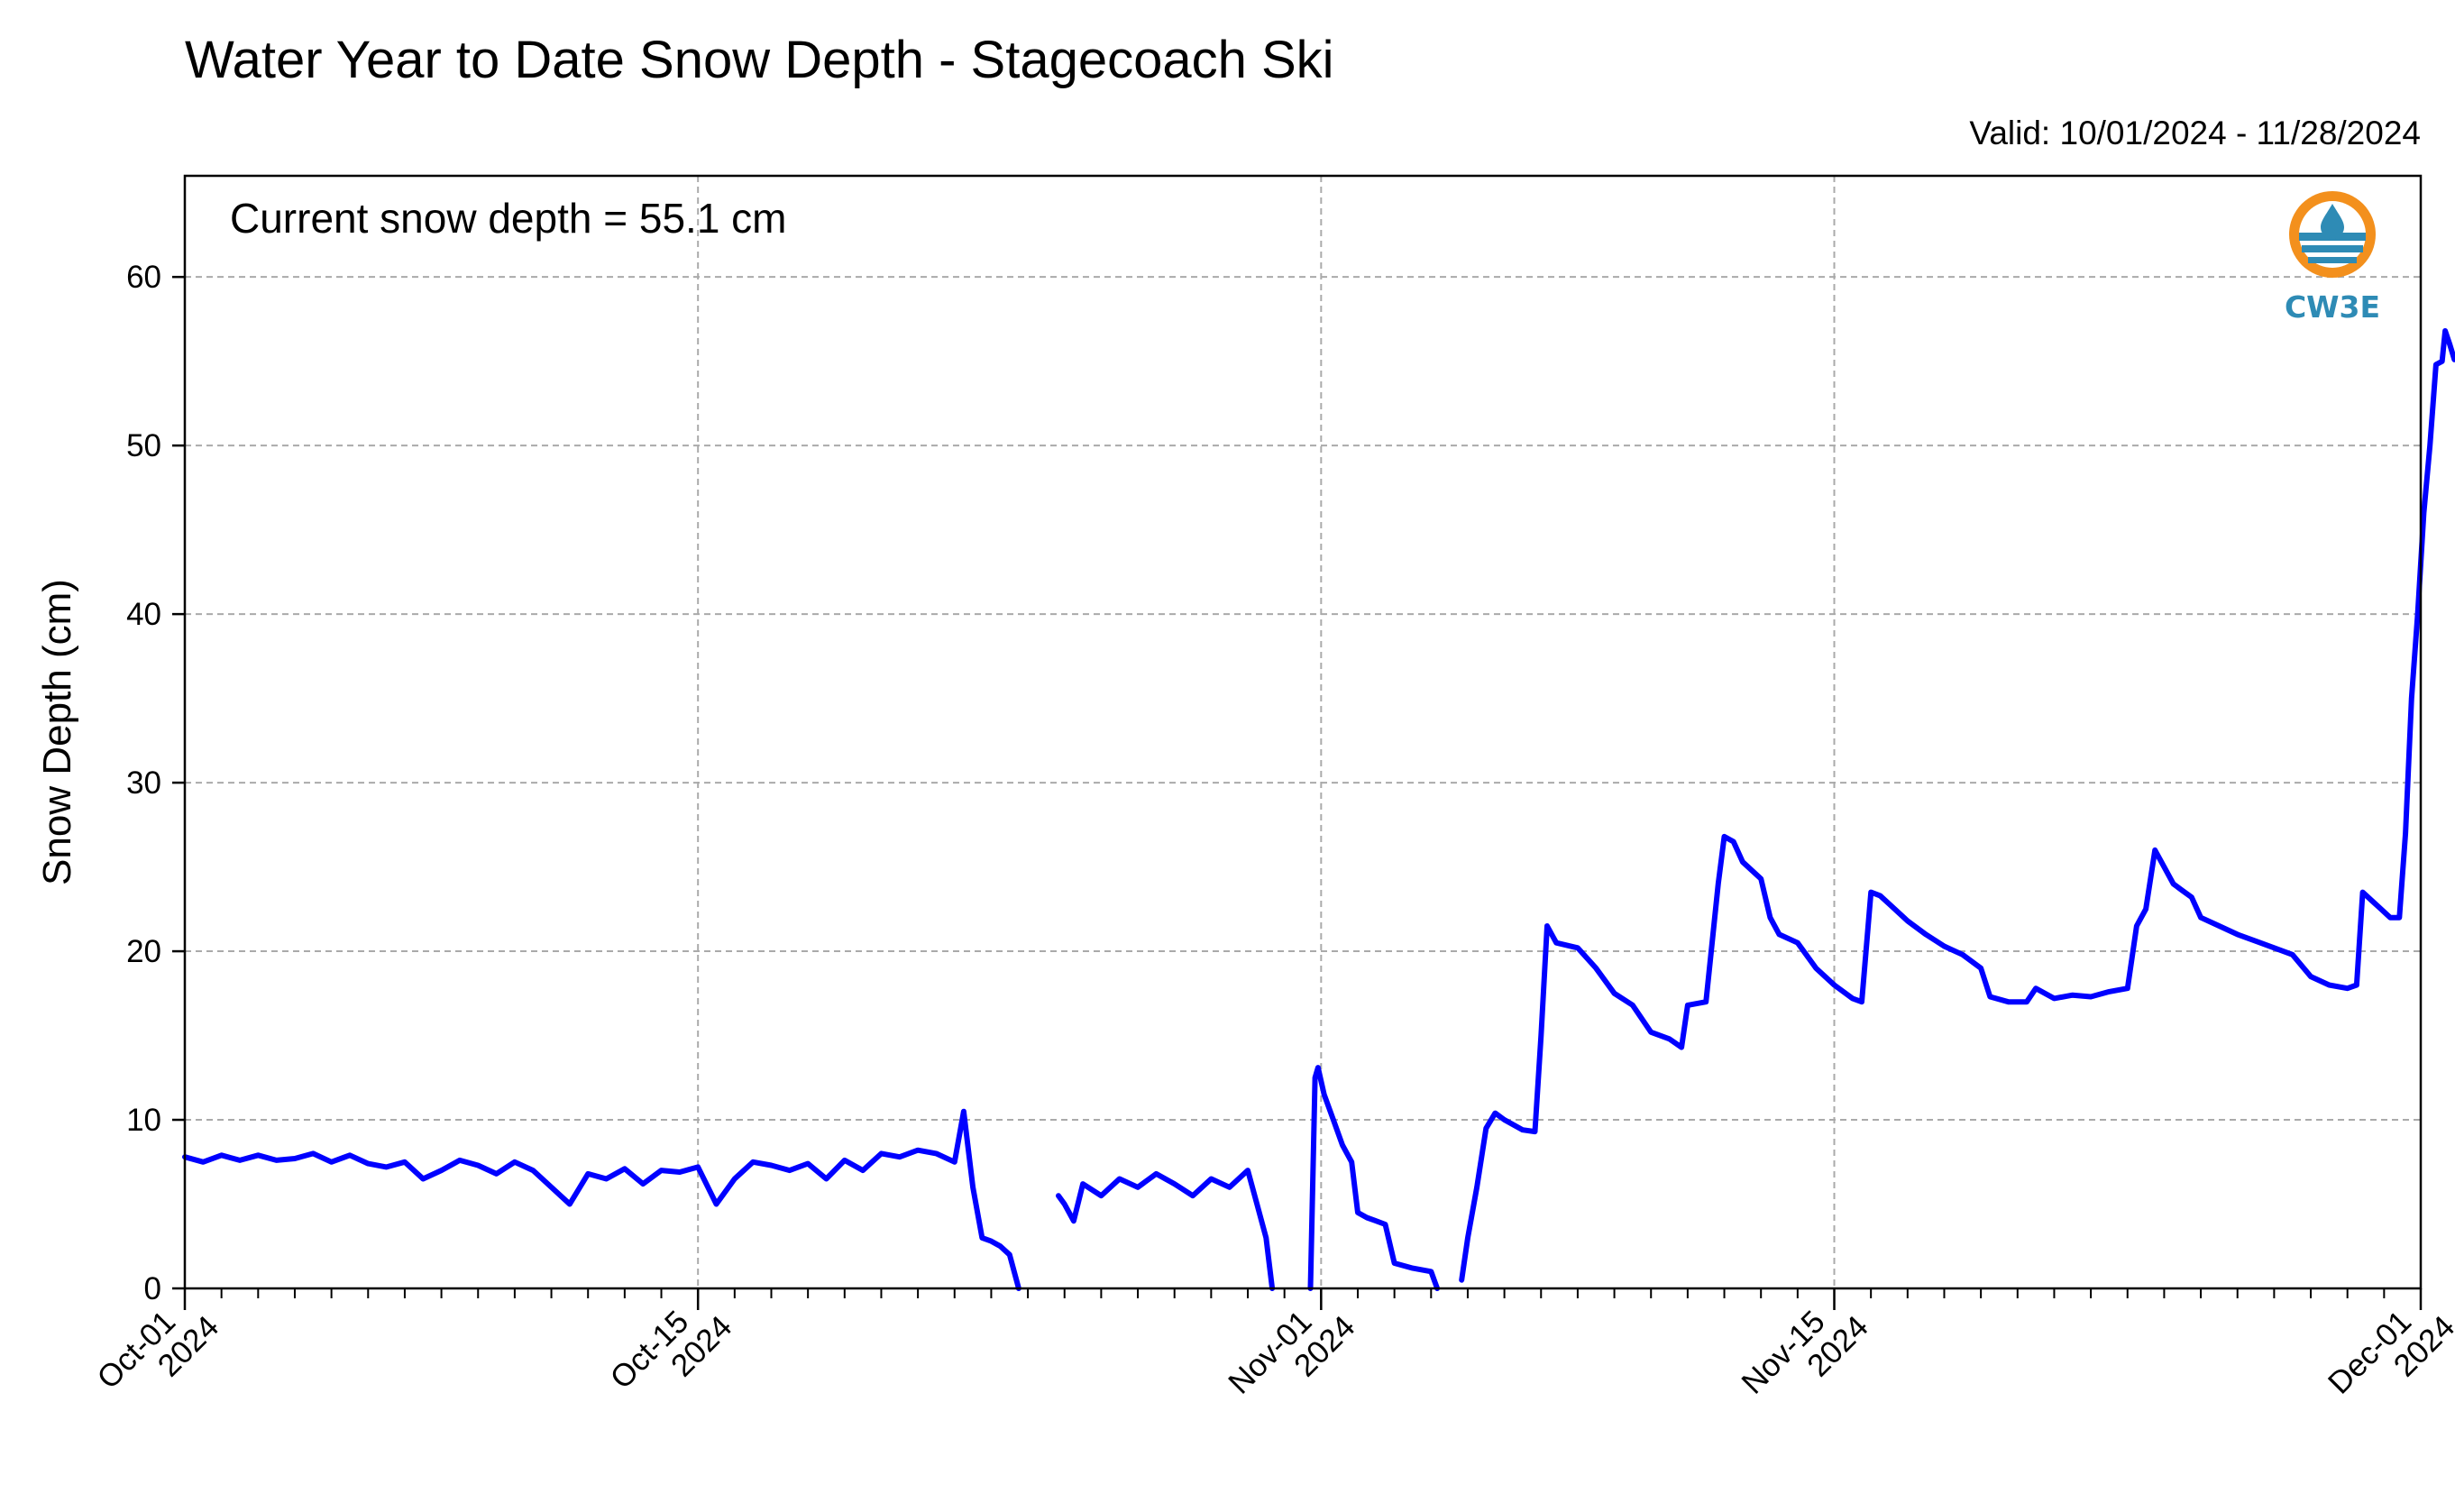  I want to click on chart-subtitle: Valid: 10/01/2024 - 11/28/2024, so click(2195, 133).